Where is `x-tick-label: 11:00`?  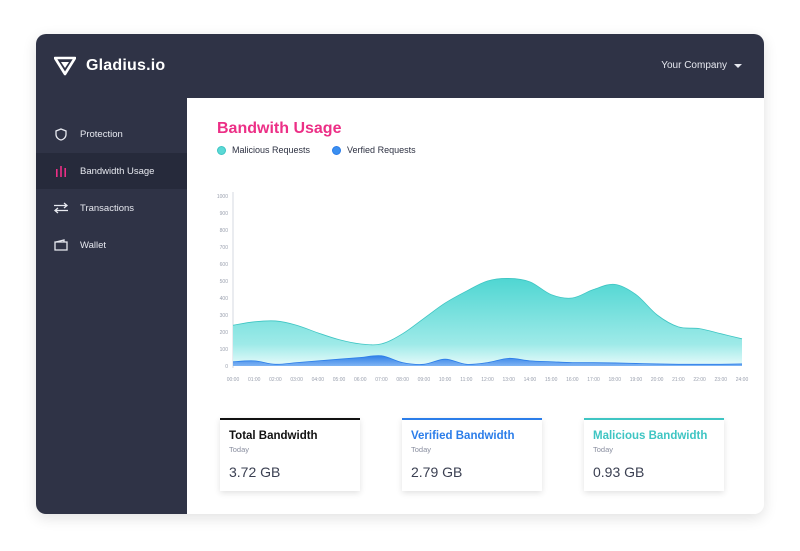
x-tick-label: 11:00 is located at coordinates (466, 380).